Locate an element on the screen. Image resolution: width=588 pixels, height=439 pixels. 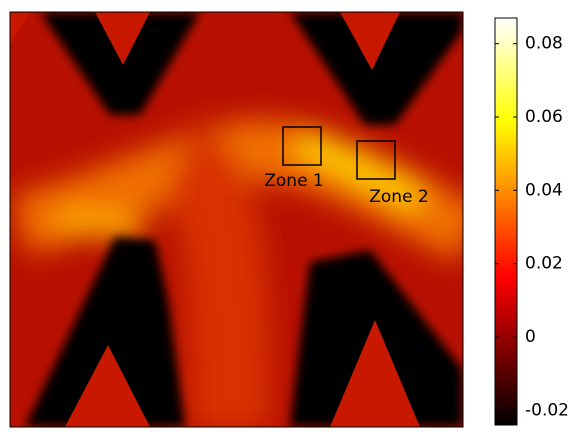
annotation: Zone 2 is located at coordinates (399, 197).